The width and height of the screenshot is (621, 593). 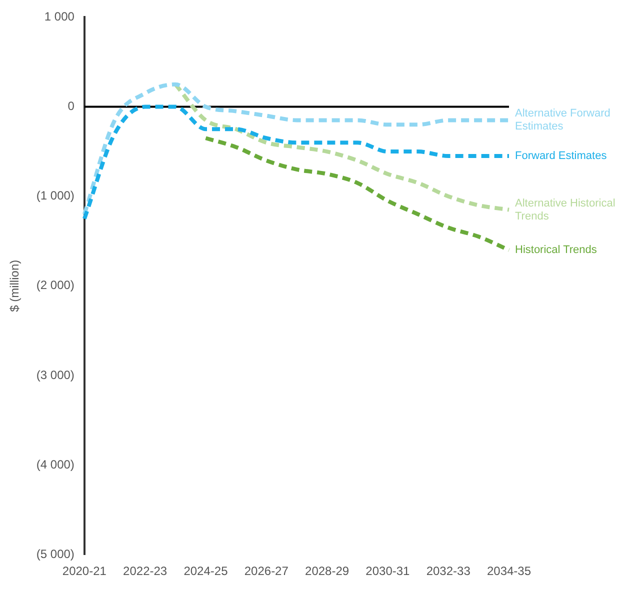 I want to click on y-tick-label: (4 000), so click(x=55, y=464).